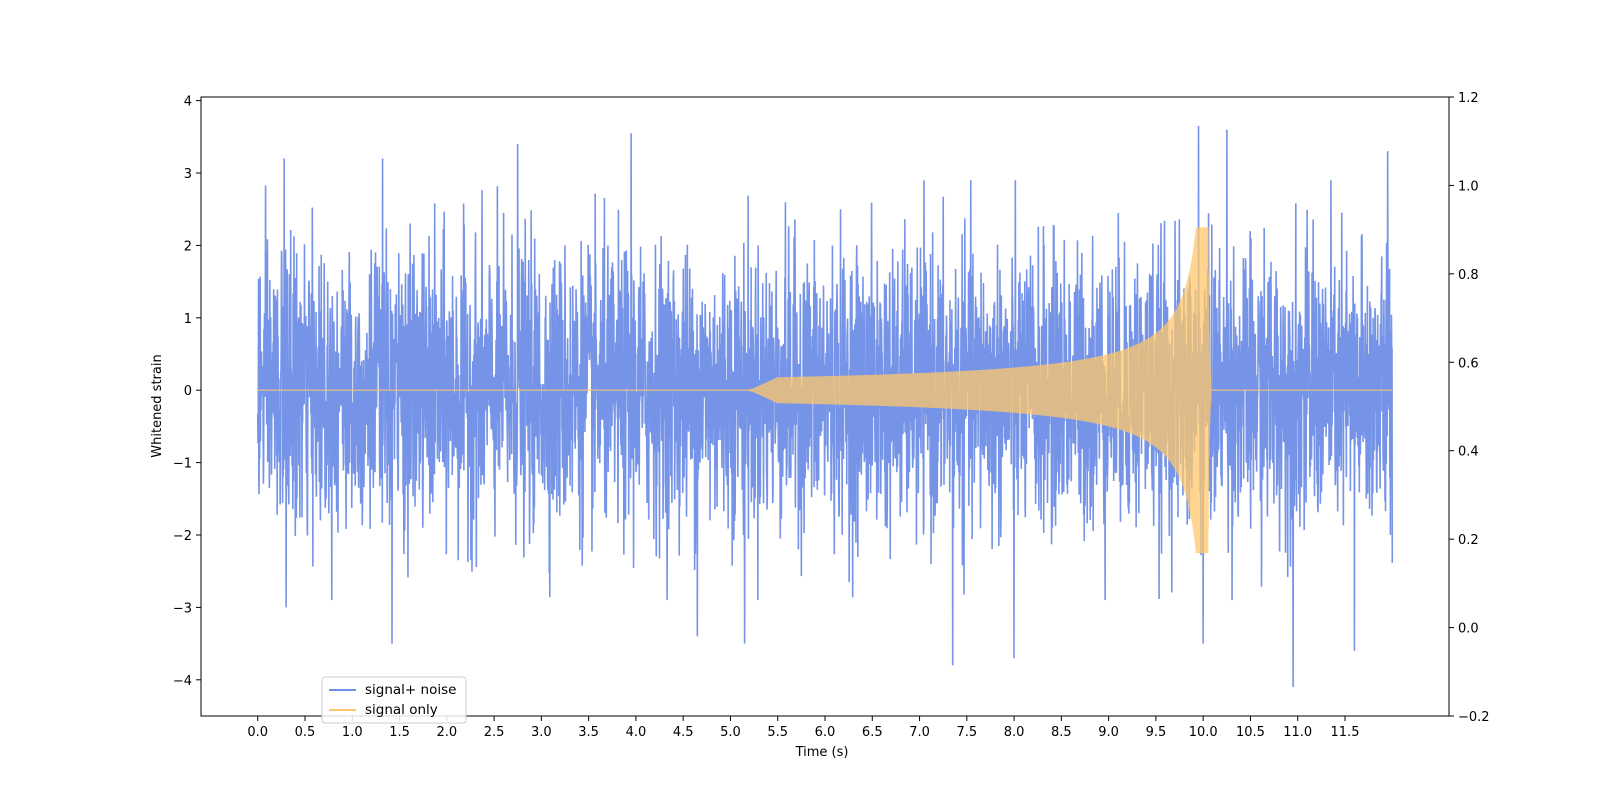 Image resolution: width=1600 pixels, height=800 pixels. I want to click on x-tick-label: 0.5, so click(305, 732).